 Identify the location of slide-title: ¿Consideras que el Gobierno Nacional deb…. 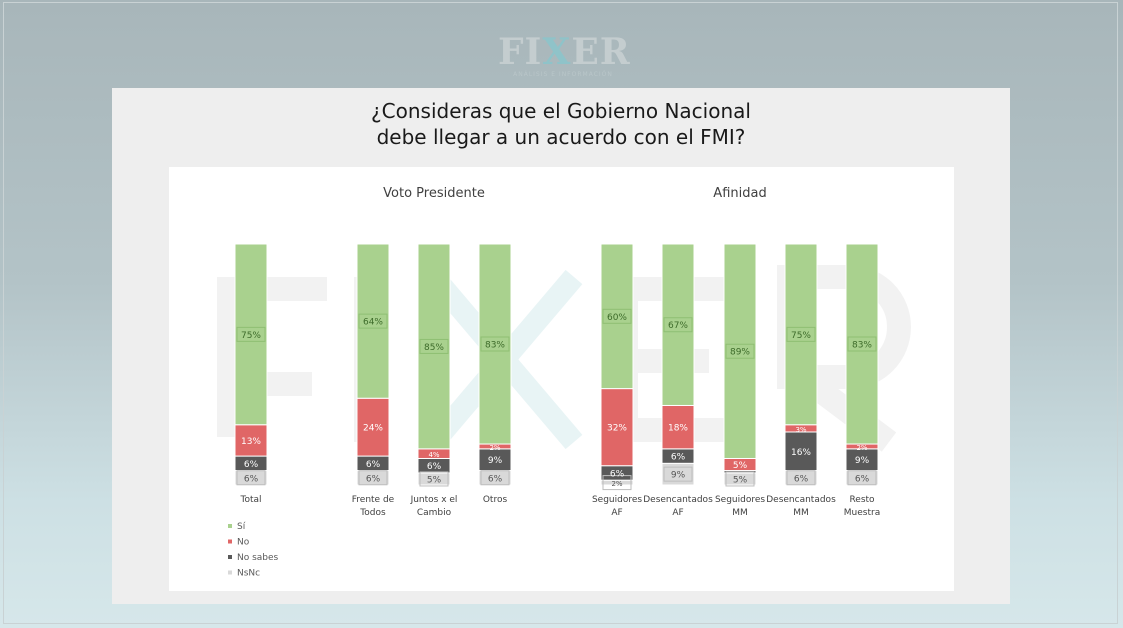
(561, 124).